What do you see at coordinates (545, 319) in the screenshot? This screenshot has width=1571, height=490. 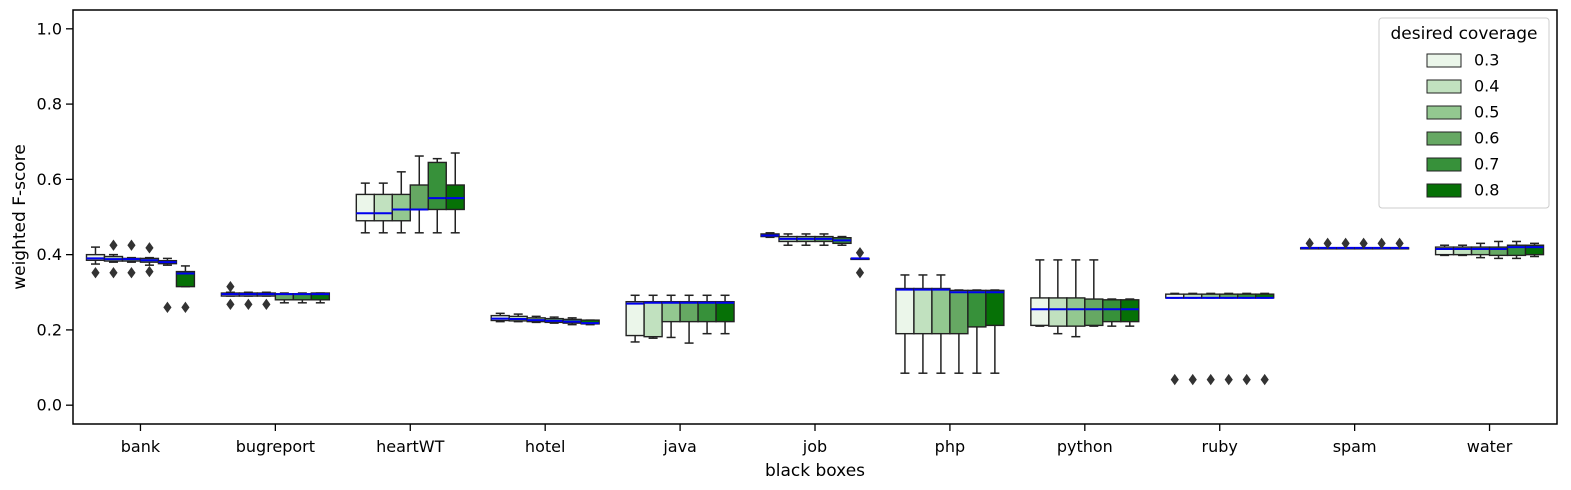 I see `category-group-hotel` at bounding box center [545, 319].